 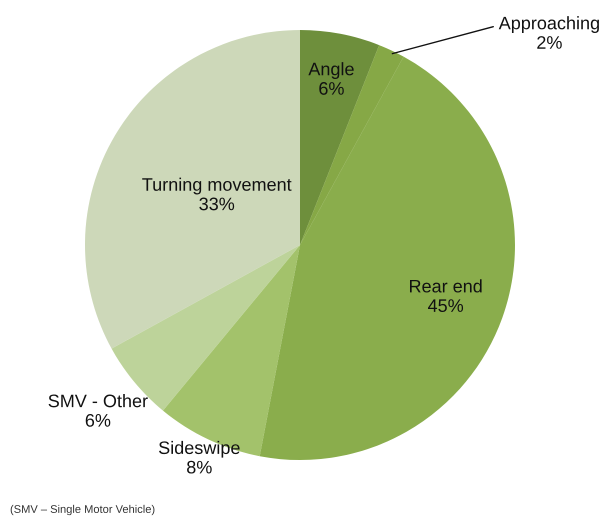 What do you see at coordinates (217, 186) in the screenshot?
I see `slice-label: Turning movement` at bounding box center [217, 186].